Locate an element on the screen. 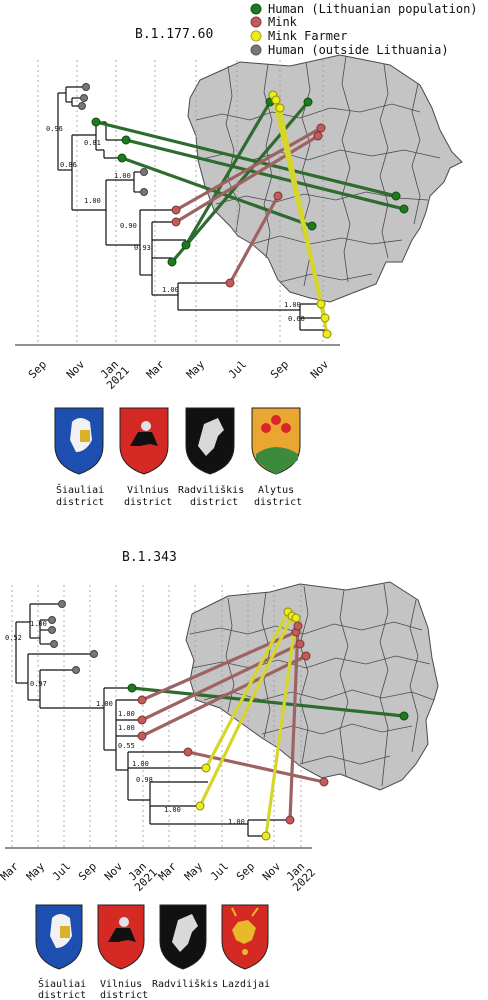  legend-label-human-lt: Human (Lithuanian population) is located at coordinates (373, 9).